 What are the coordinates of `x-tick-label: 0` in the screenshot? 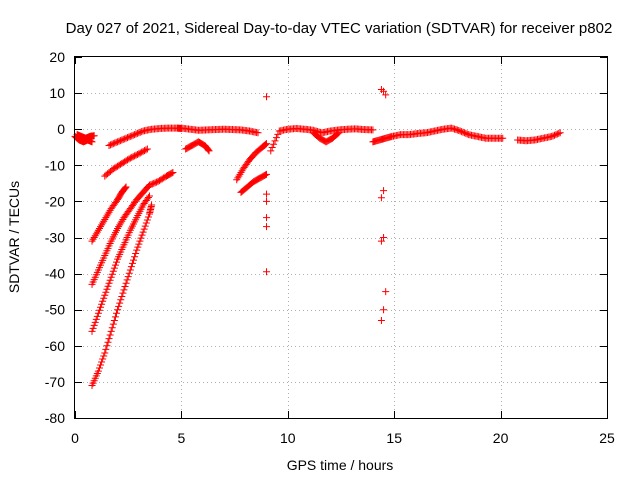 It's located at (75, 438).